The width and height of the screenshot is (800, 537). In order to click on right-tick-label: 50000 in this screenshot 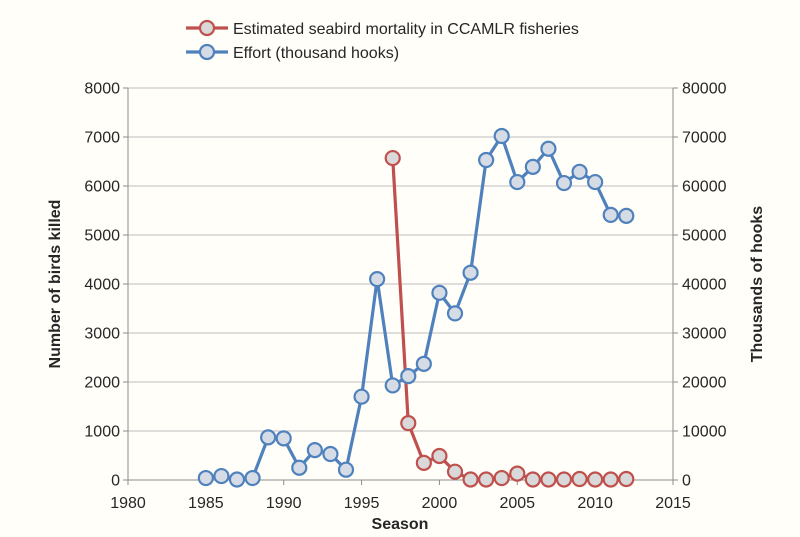, I will do `click(704, 236)`.